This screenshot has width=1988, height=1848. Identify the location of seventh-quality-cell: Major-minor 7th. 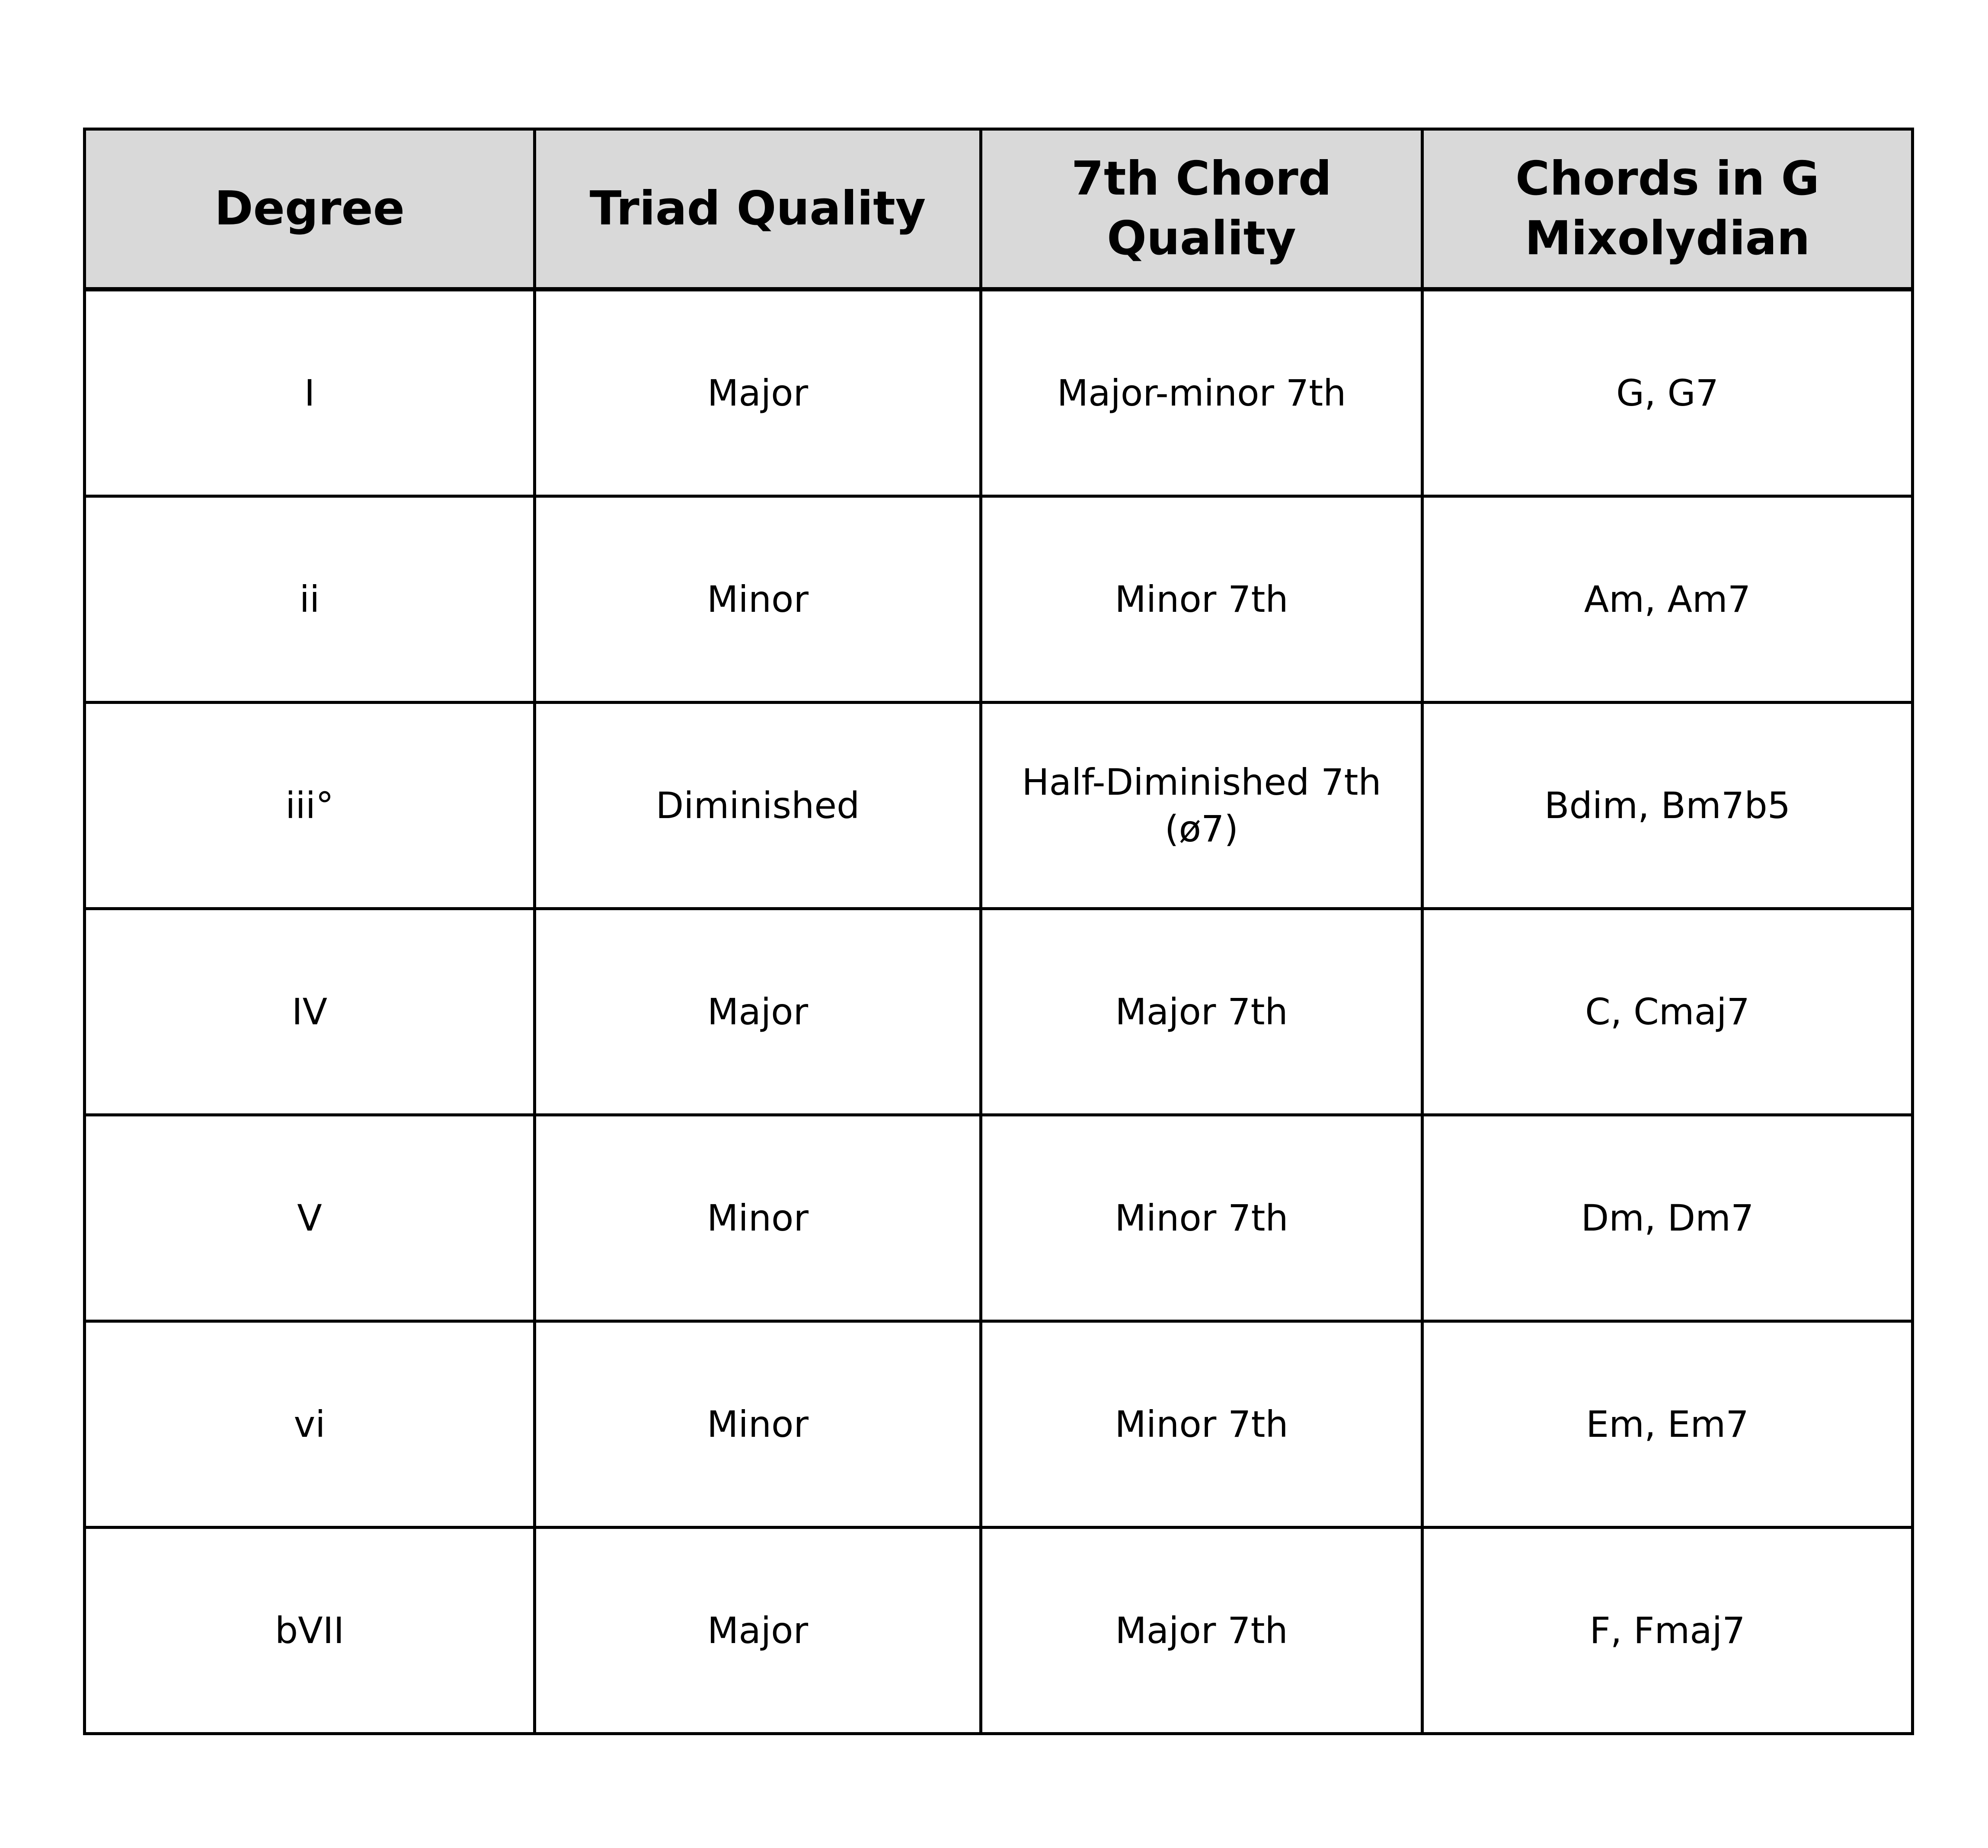
(1201, 393).